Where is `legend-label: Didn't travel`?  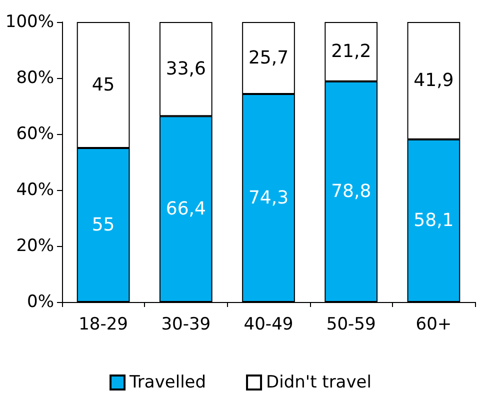
legend-label: Didn't travel is located at coordinates (319, 382).